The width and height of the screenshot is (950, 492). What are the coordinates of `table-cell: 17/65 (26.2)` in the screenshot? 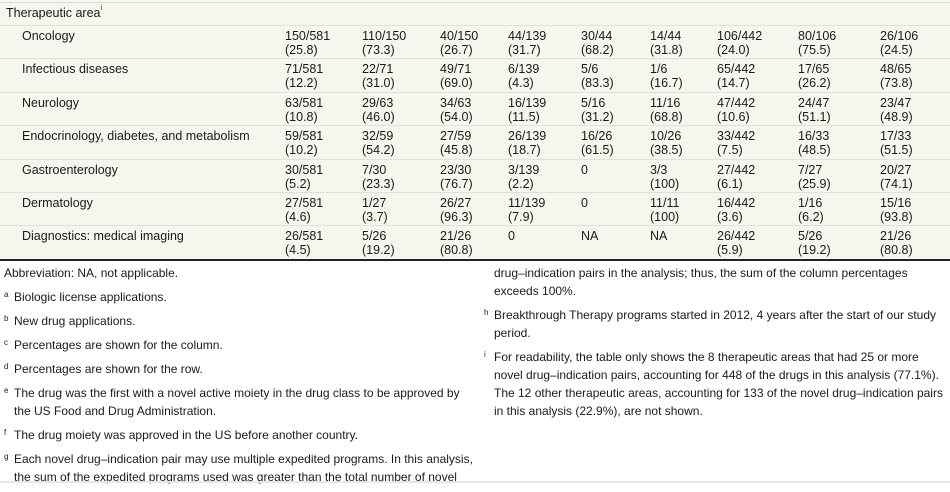 It's located at (814, 76).